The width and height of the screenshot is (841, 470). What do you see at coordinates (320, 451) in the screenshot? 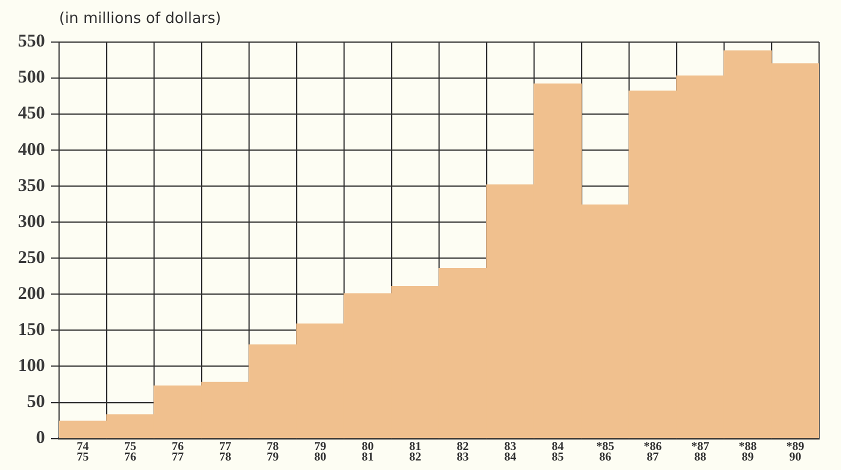
I see `x-tick-label: 79 80` at bounding box center [320, 451].